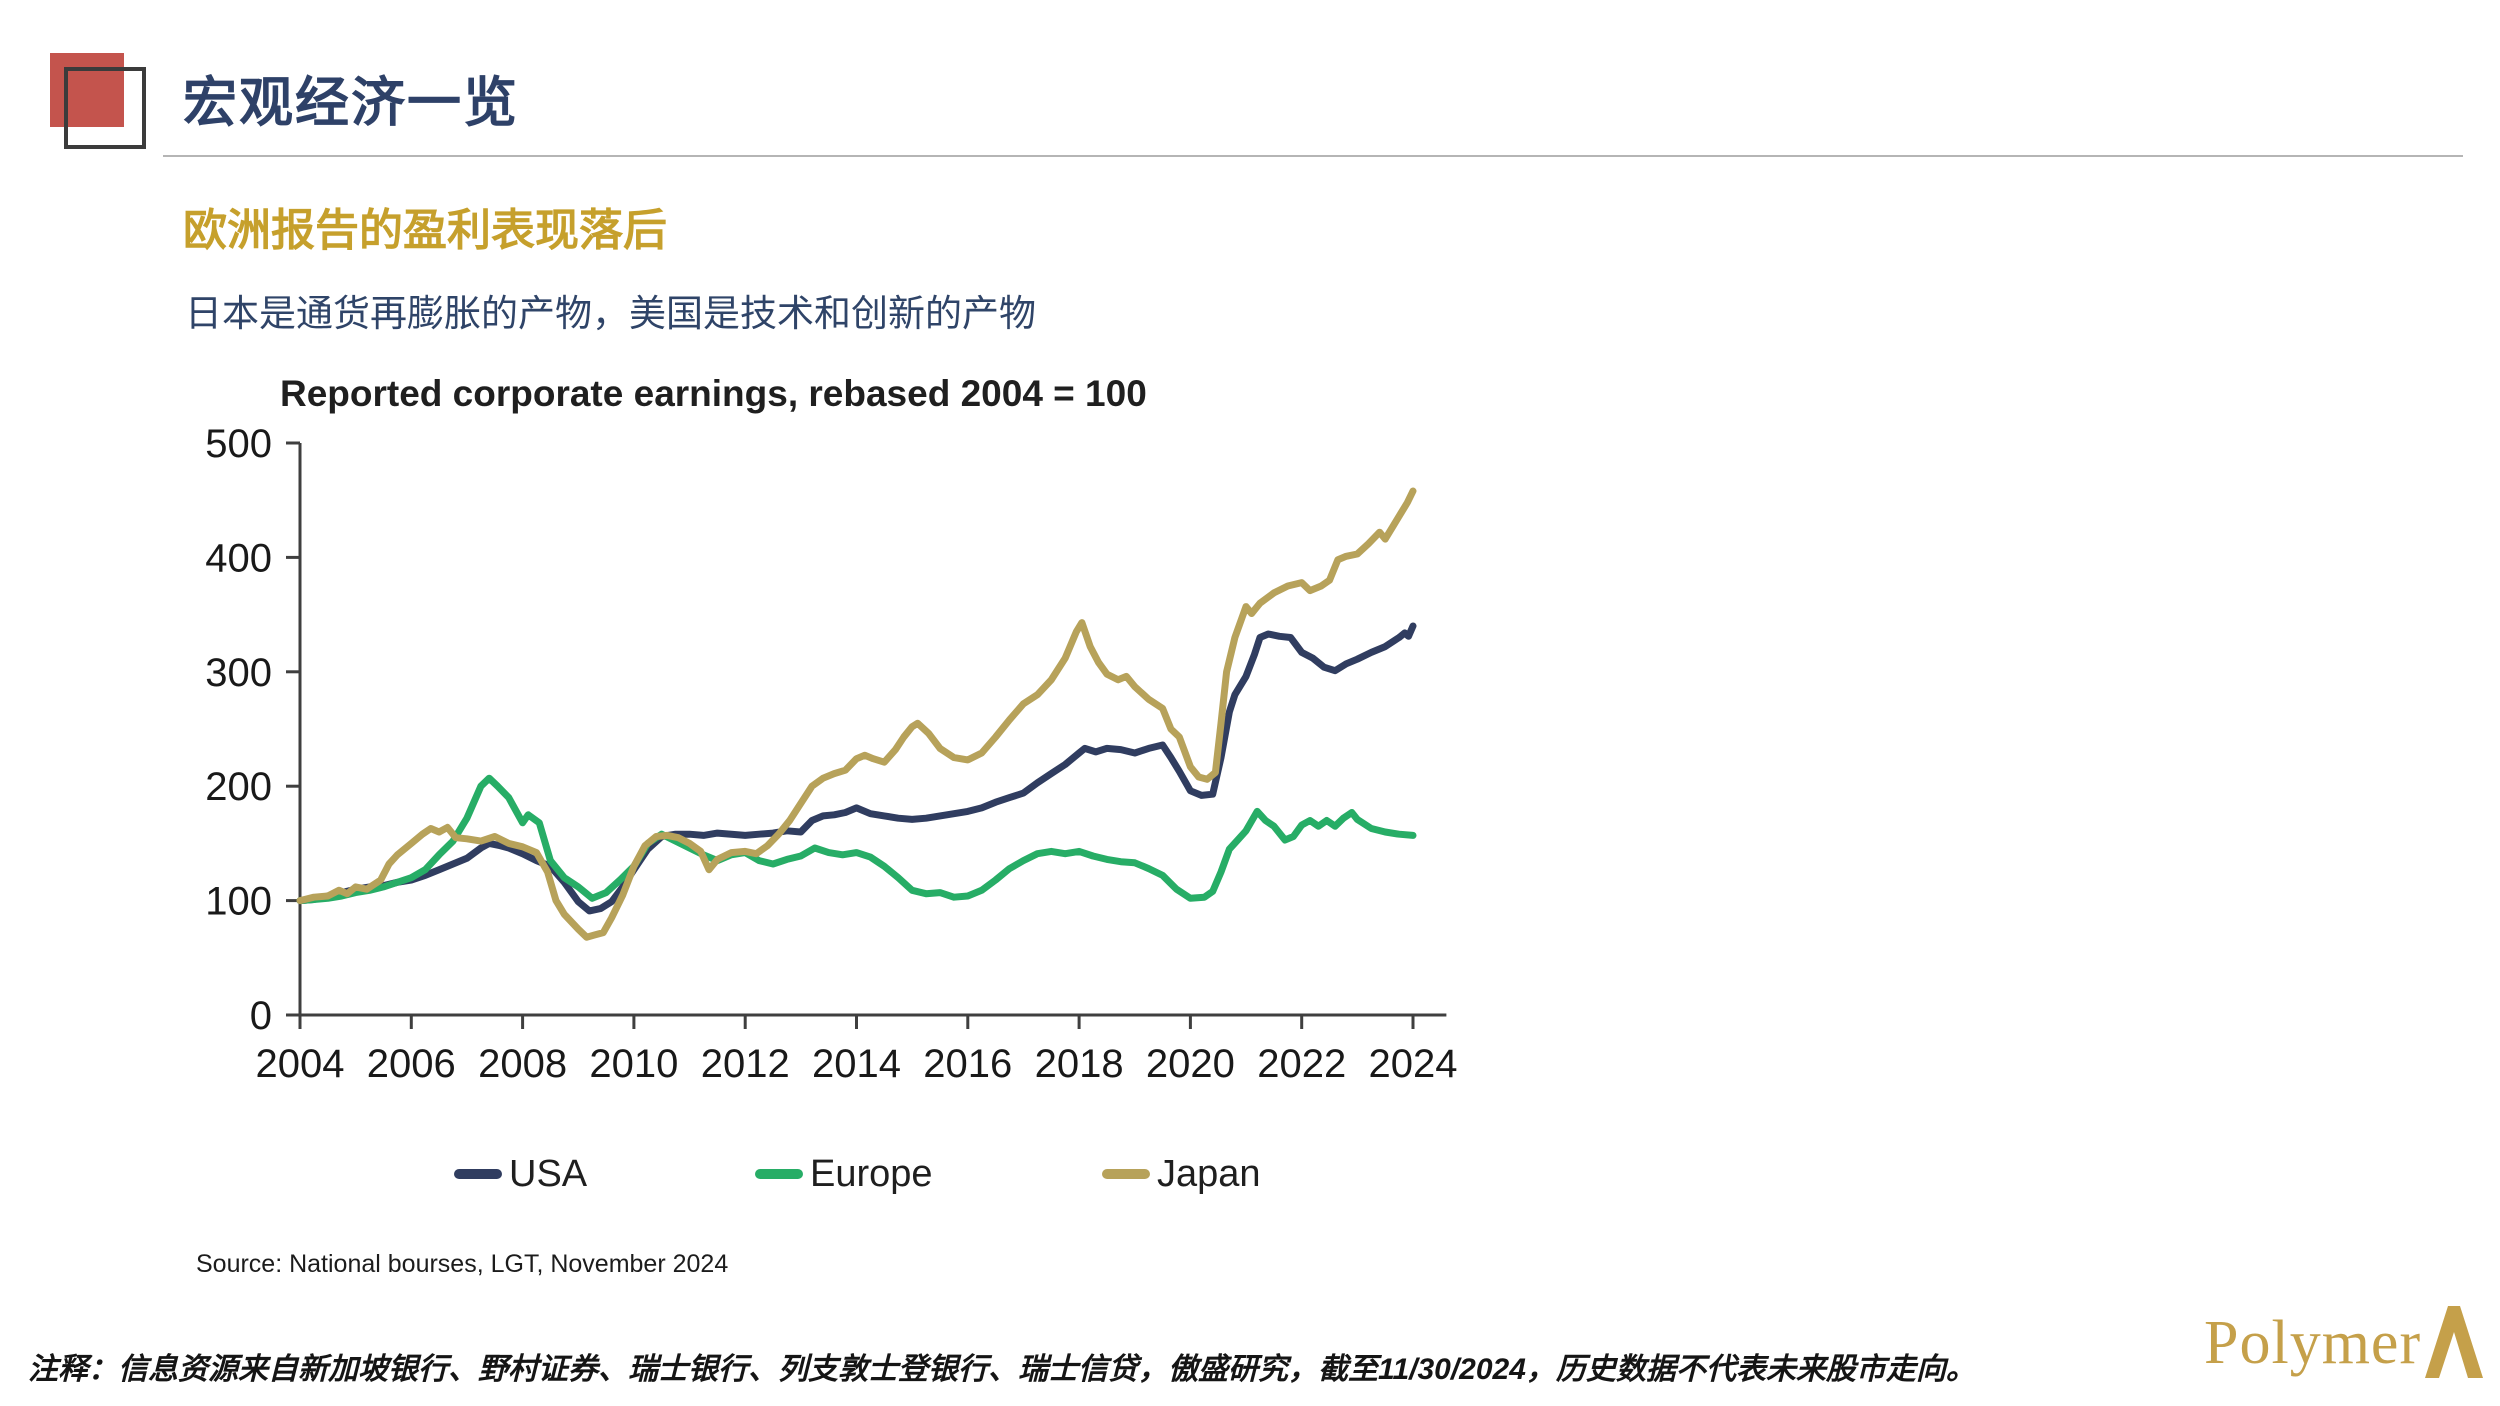 Image resolution: width=2500 pixels, height=1406 pixels. I want to click on page-title: 宏观经济一览, so click(351, 103).